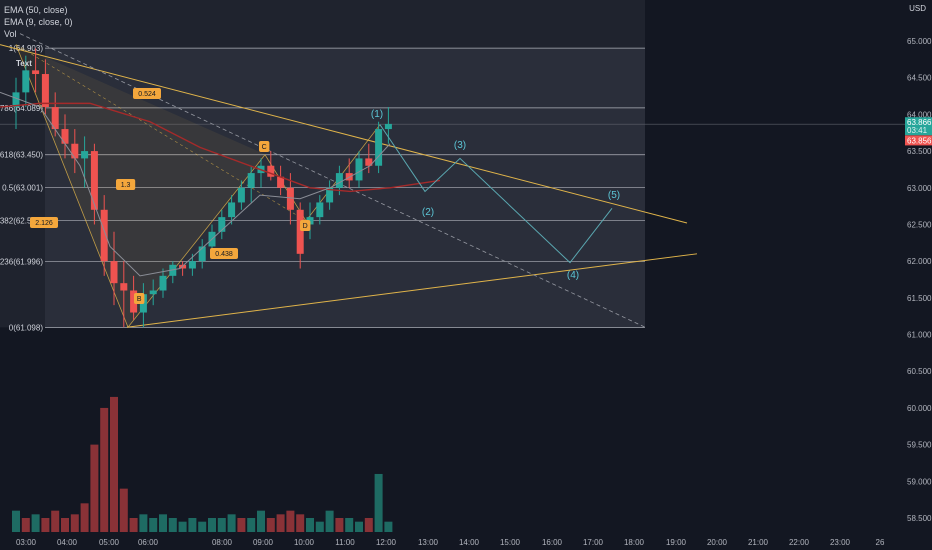 Image resolution: width=932 pixels, height=550 pixels. Describe the element at coordinates (573, 275) in the screenshot. I see `wave-label: (4)` at that location.